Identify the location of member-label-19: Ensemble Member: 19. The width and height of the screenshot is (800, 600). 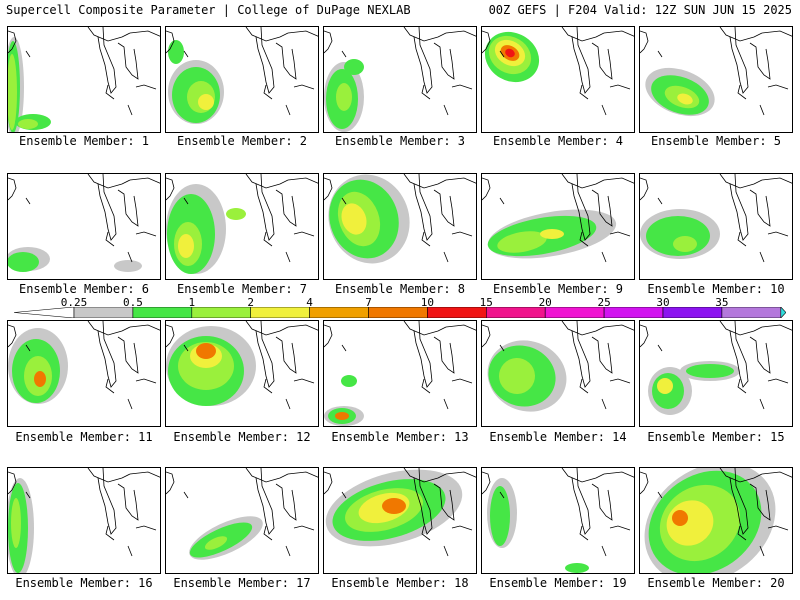
(558, 583).